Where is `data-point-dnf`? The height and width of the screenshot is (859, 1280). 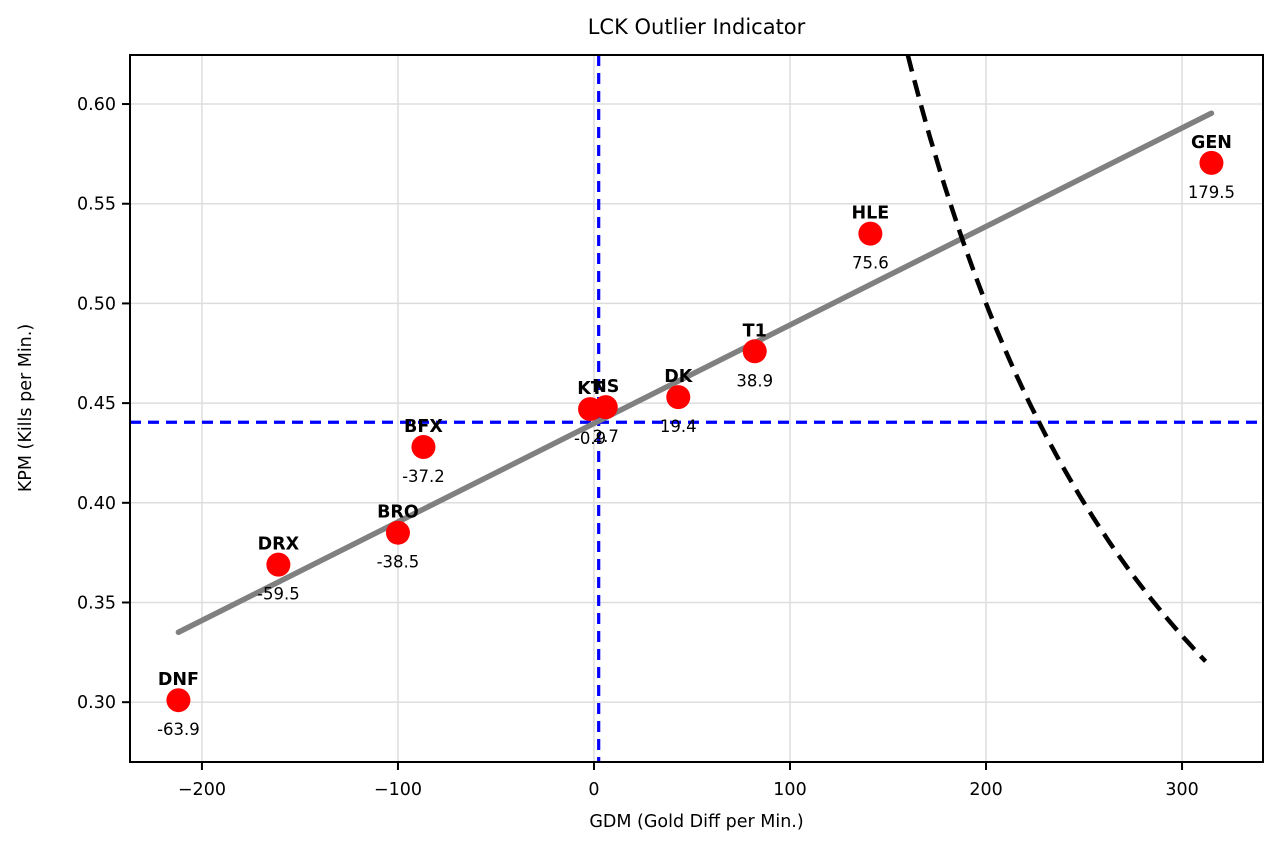
data-point-dnf is located at coordinates (178, 700).